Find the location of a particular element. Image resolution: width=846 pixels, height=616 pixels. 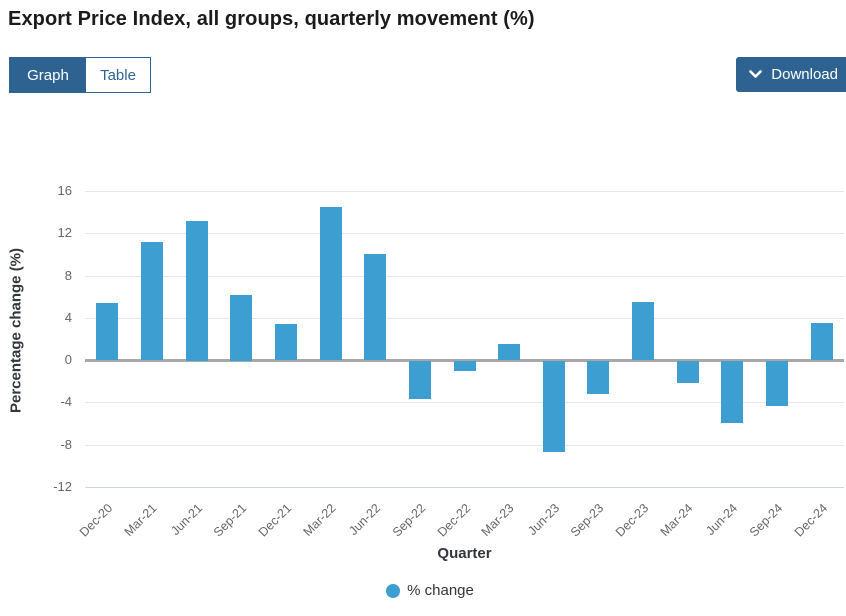

zero-axis-line is located at coordinates (464, 360).